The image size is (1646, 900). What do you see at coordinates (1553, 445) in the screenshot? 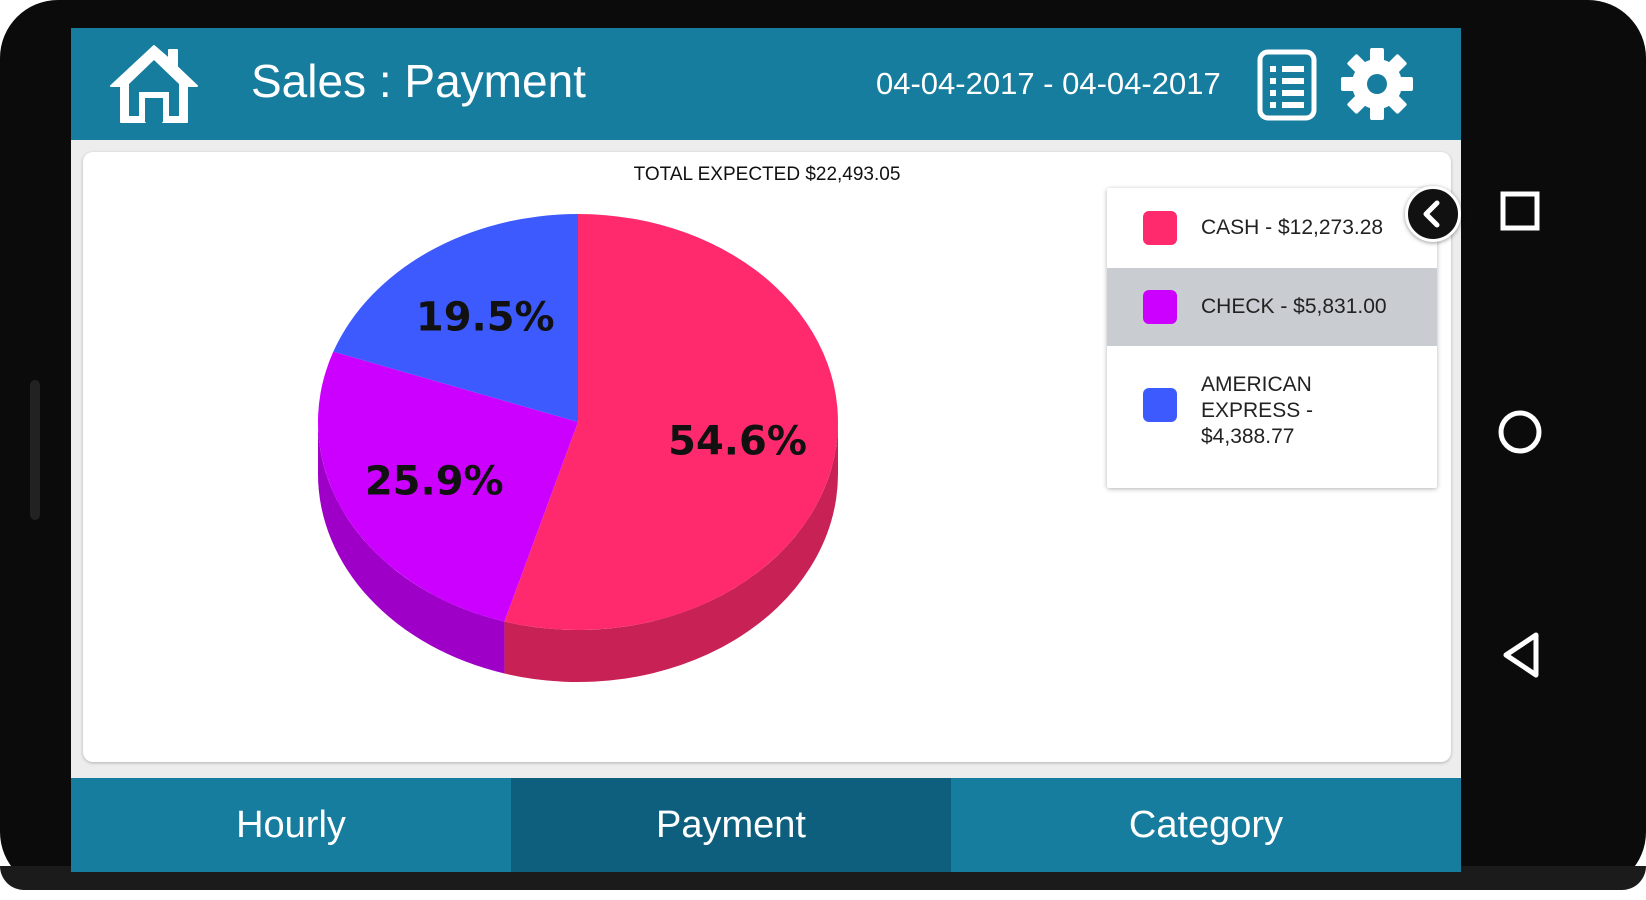
I see `android-nav-bar` at bounding box center [1553, 445].